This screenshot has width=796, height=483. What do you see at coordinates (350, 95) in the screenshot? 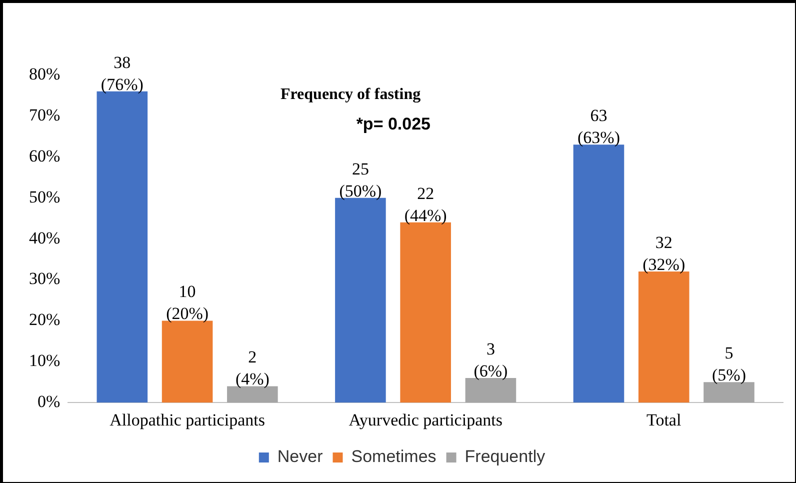
I see `text: Frequency of fasting` at bounding box center [350, 95].